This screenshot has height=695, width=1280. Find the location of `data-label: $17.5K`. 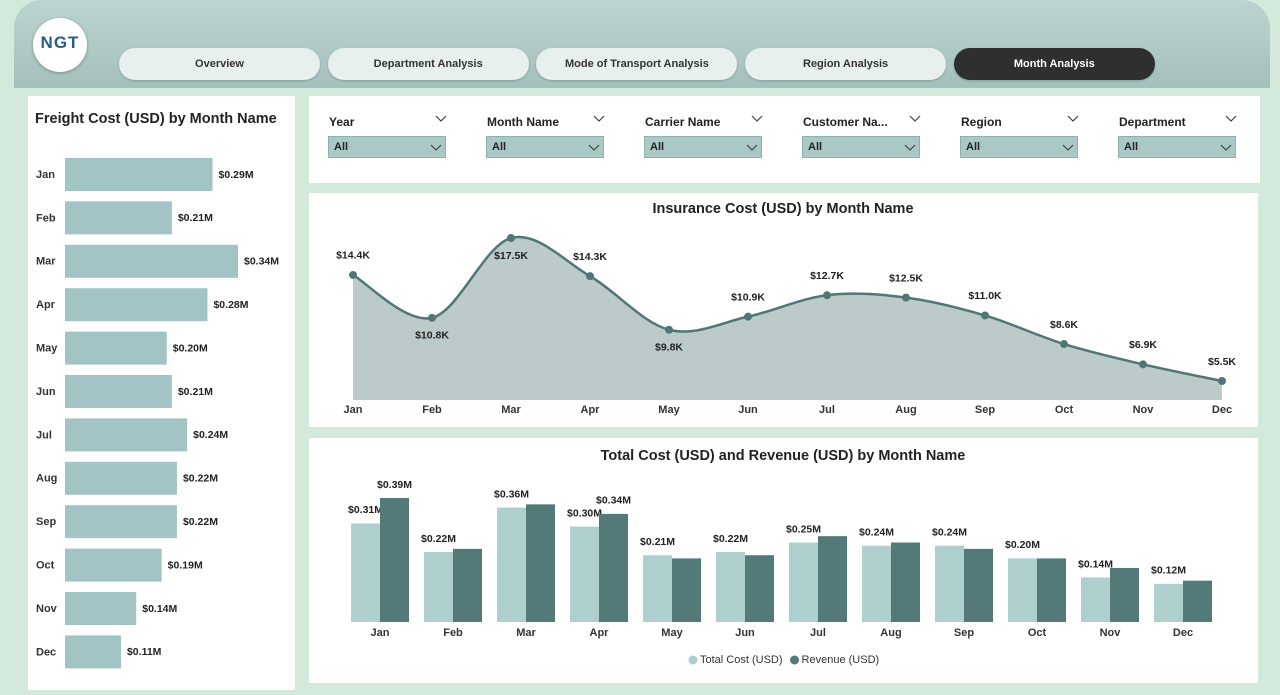

data-label: $17.5K is located at coordinates (511, 256).